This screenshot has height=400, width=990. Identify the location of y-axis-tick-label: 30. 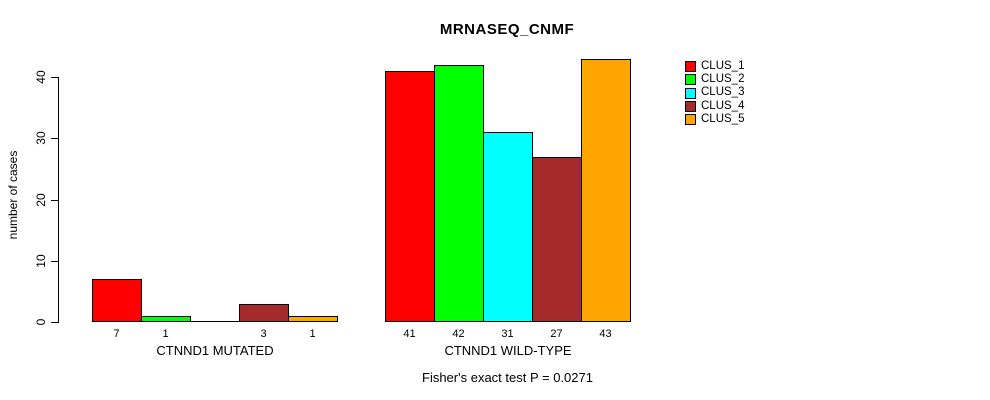
(41, 138).